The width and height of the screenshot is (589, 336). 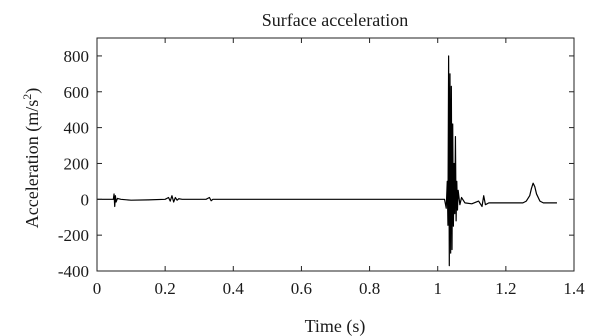 I want to click on x-axis-label: Time (s), so click(x=335, y=326).